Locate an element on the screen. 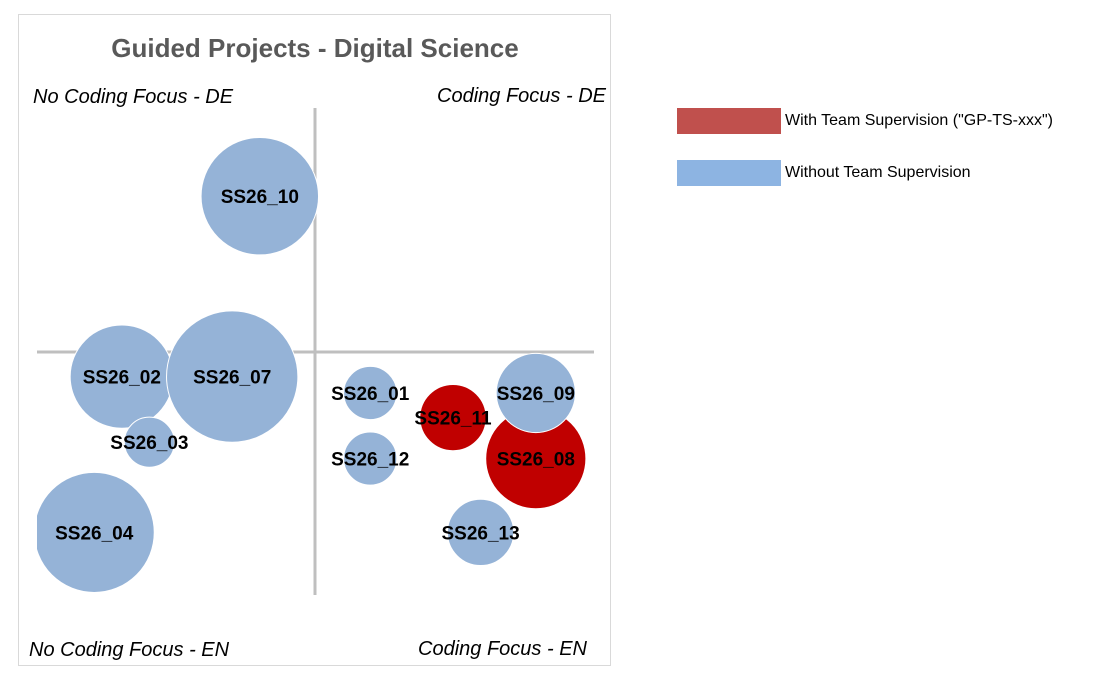 This screenshot has width=1099, height=678. bubble-label-ss26-09: SS26_09 is located at coordinates (536, 394).